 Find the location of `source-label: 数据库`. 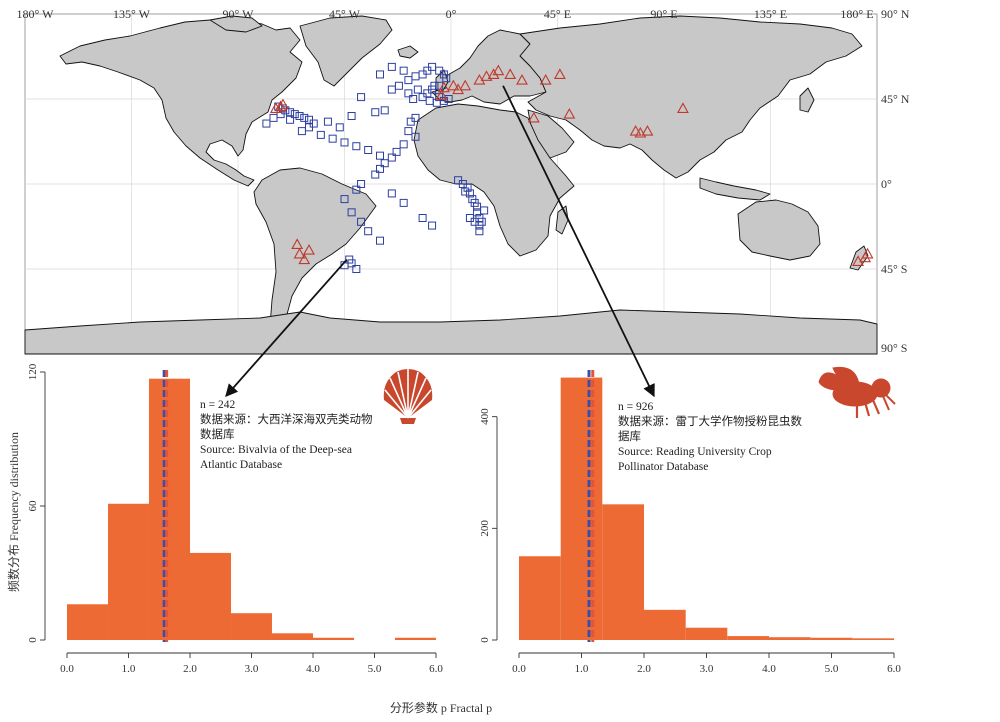

source-label: 数据库 is located at coordinates (217, 434).